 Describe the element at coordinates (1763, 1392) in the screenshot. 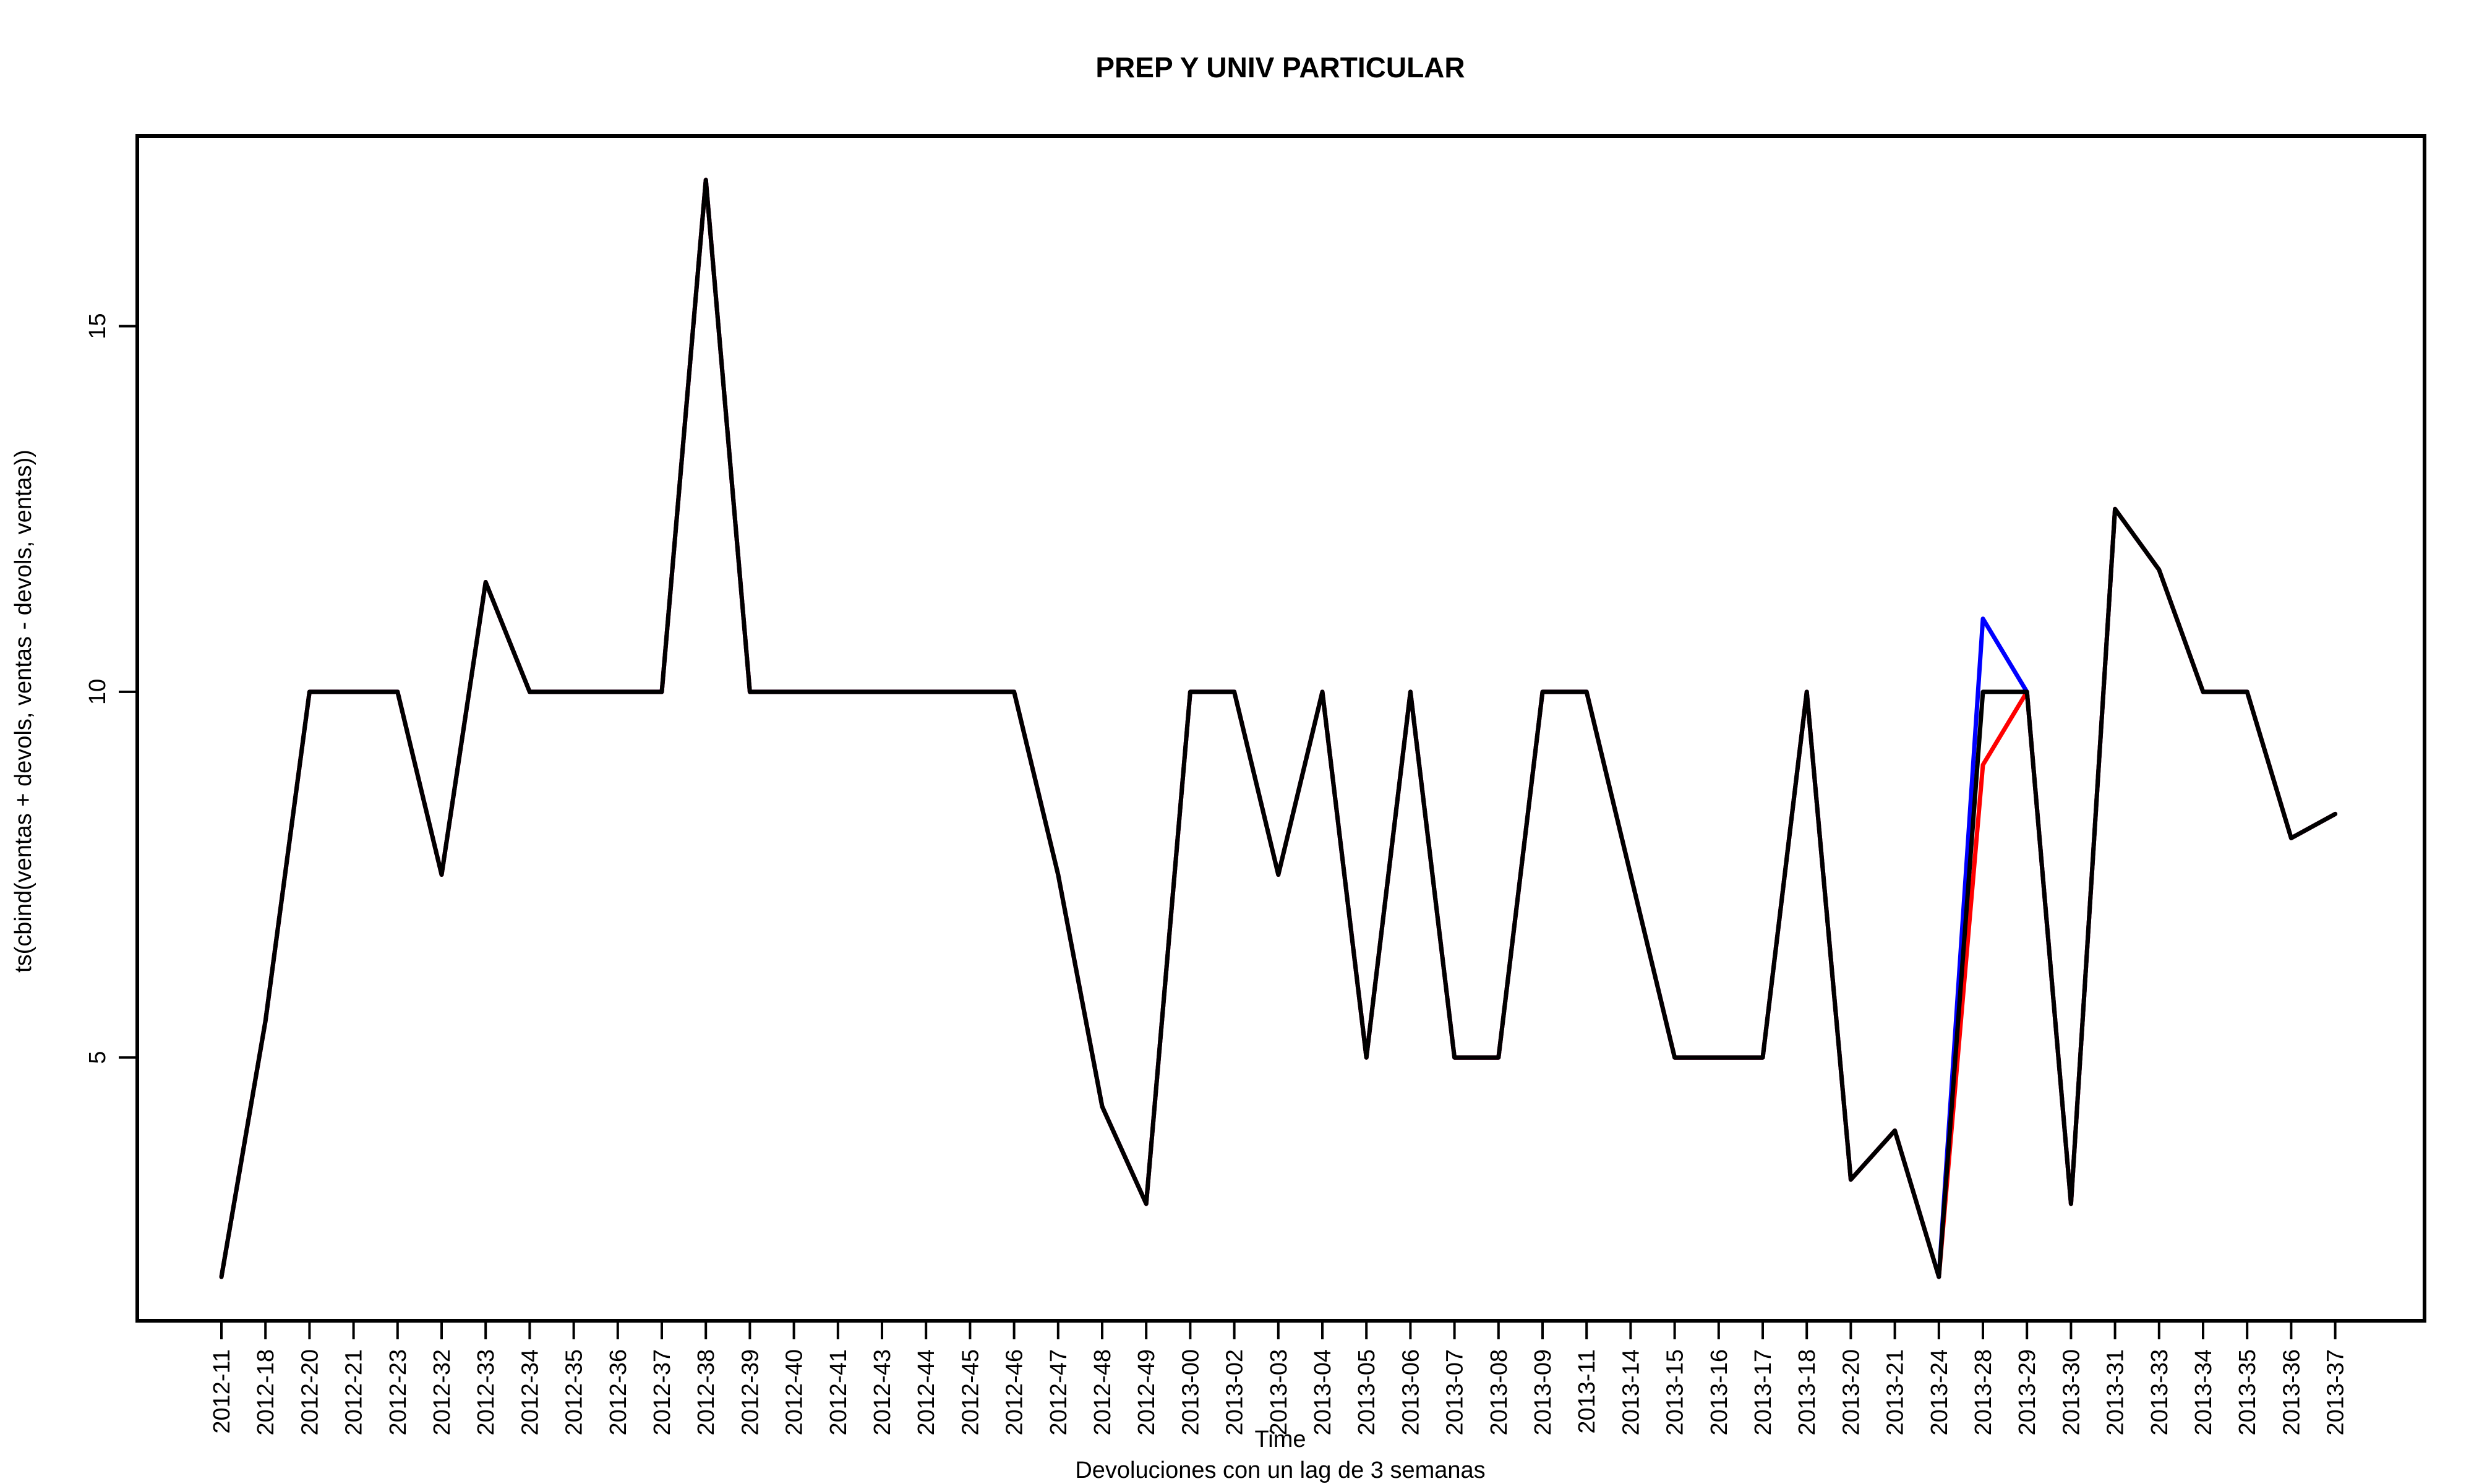

I see `x-tick-label: 2013-17` at that location.